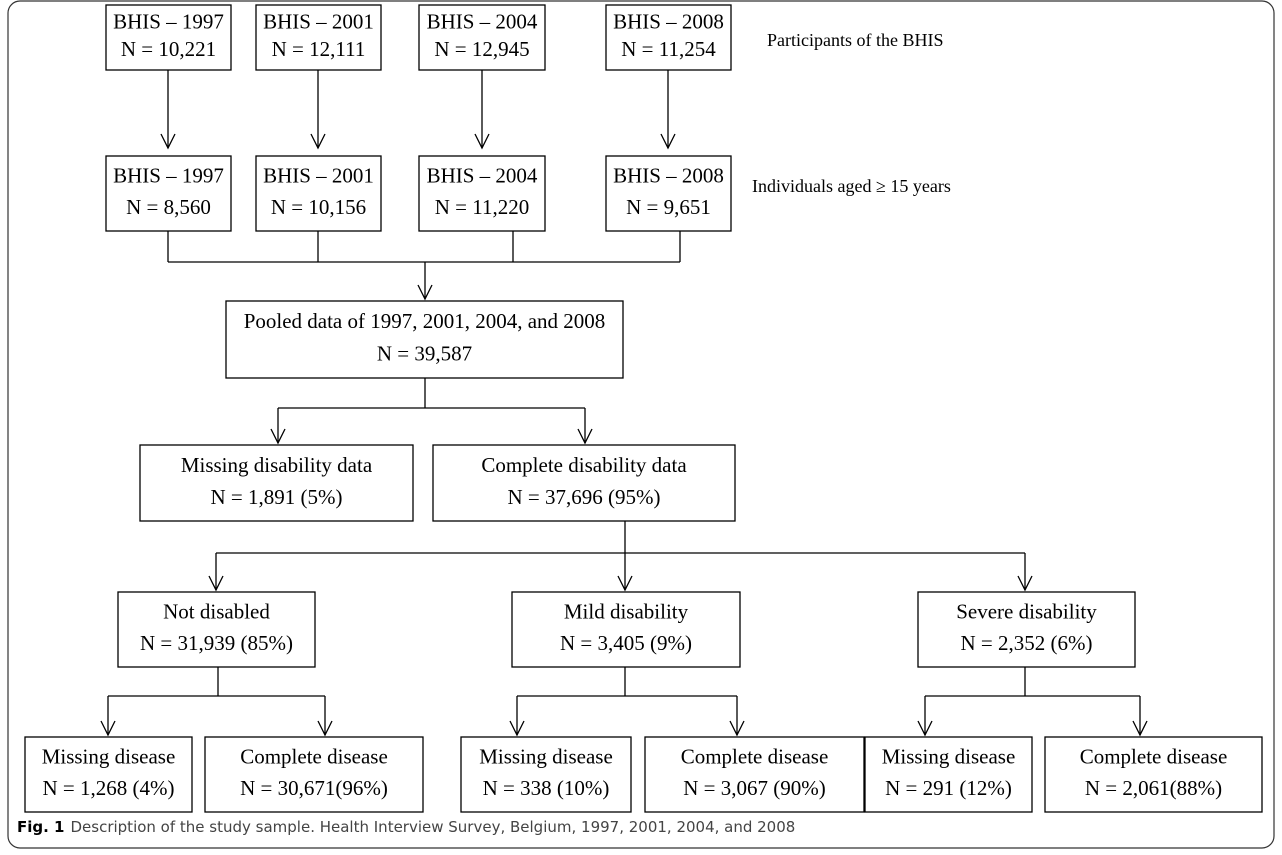 The width and height of the screenshot is (1282, 855). What do you see at coordinates (546, 788) in the screenshot?
I see `node-count: N = 338 (10%)` at bounding box center [546, 788].